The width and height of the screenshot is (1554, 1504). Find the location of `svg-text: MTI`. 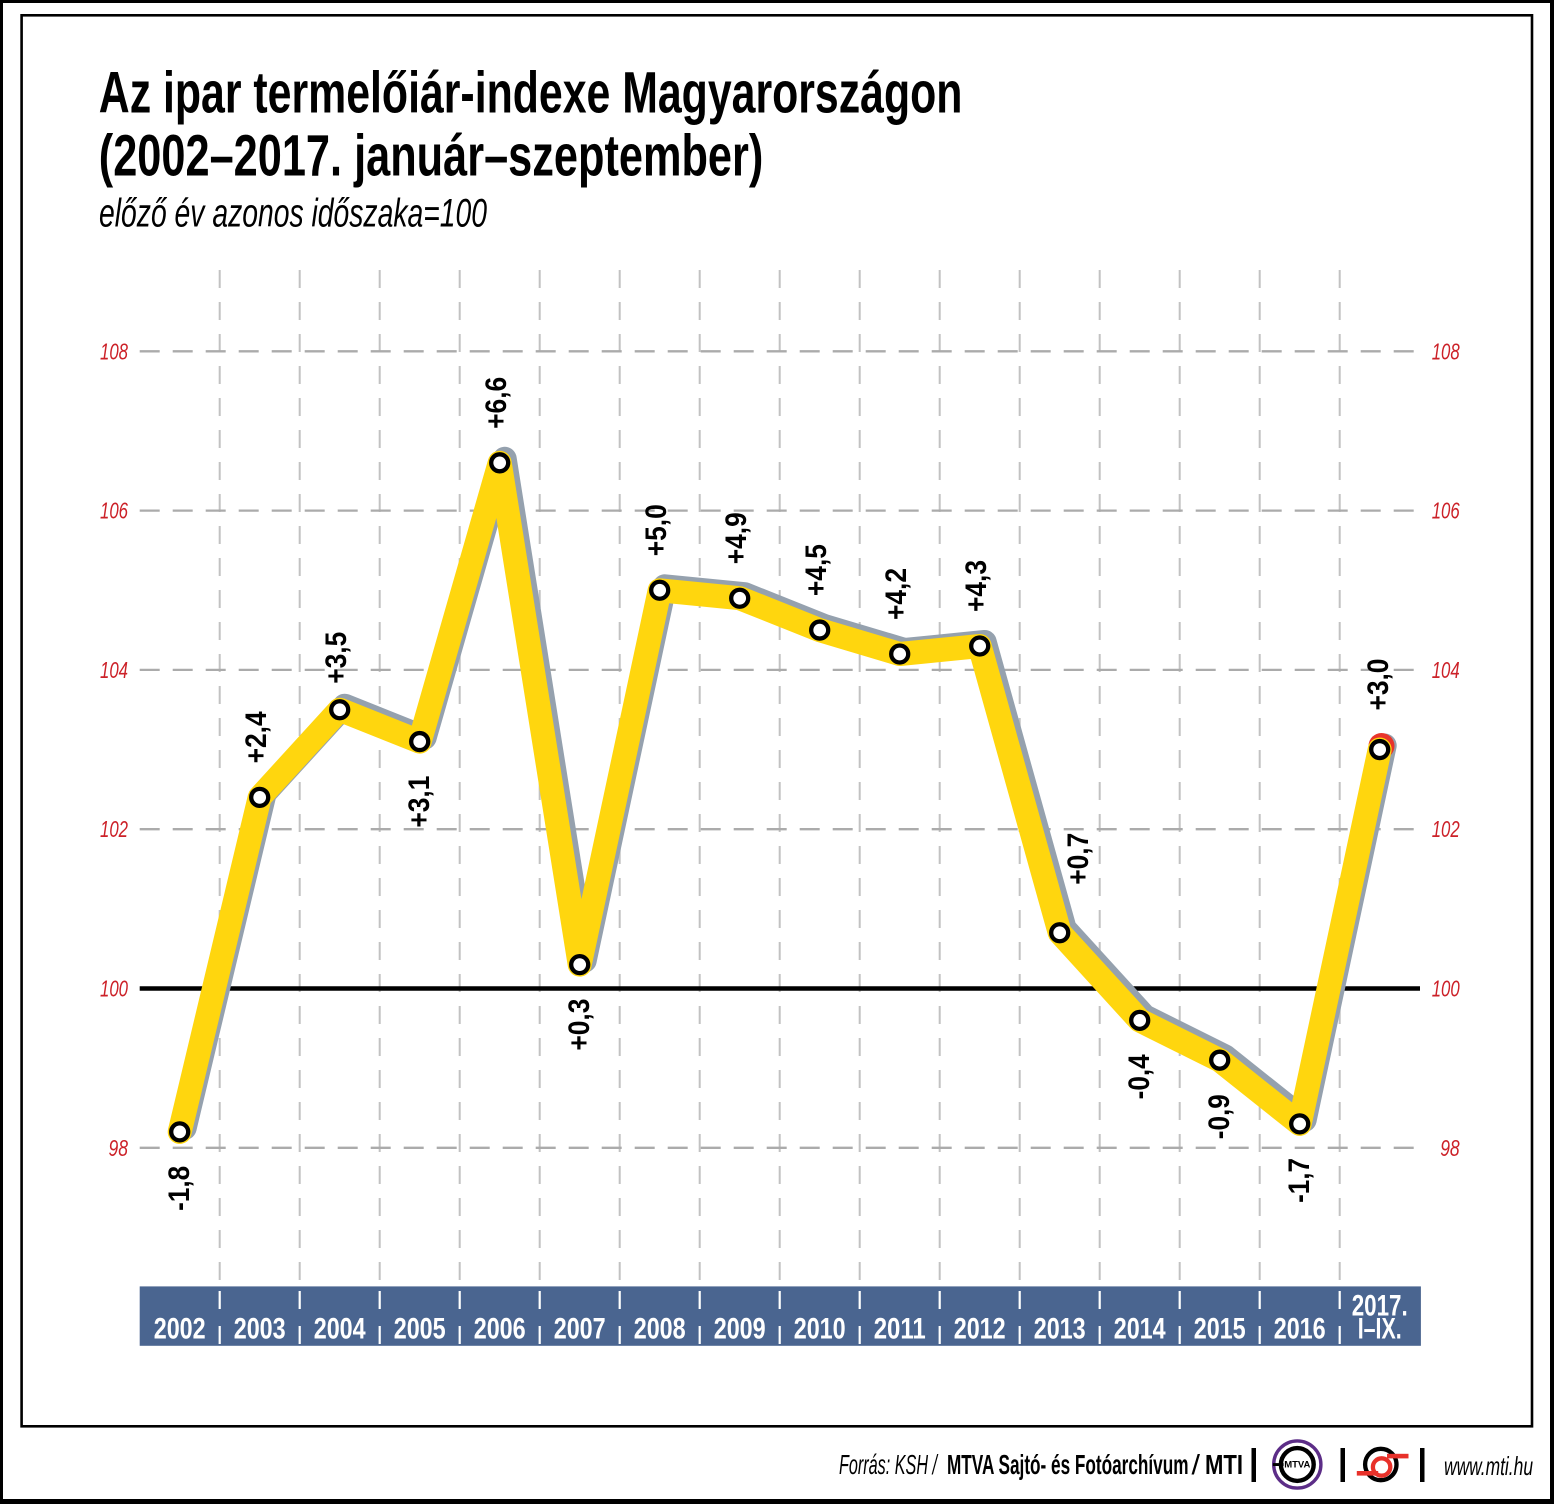

svg-text: MTI is located at coordinates (1224, 1464).